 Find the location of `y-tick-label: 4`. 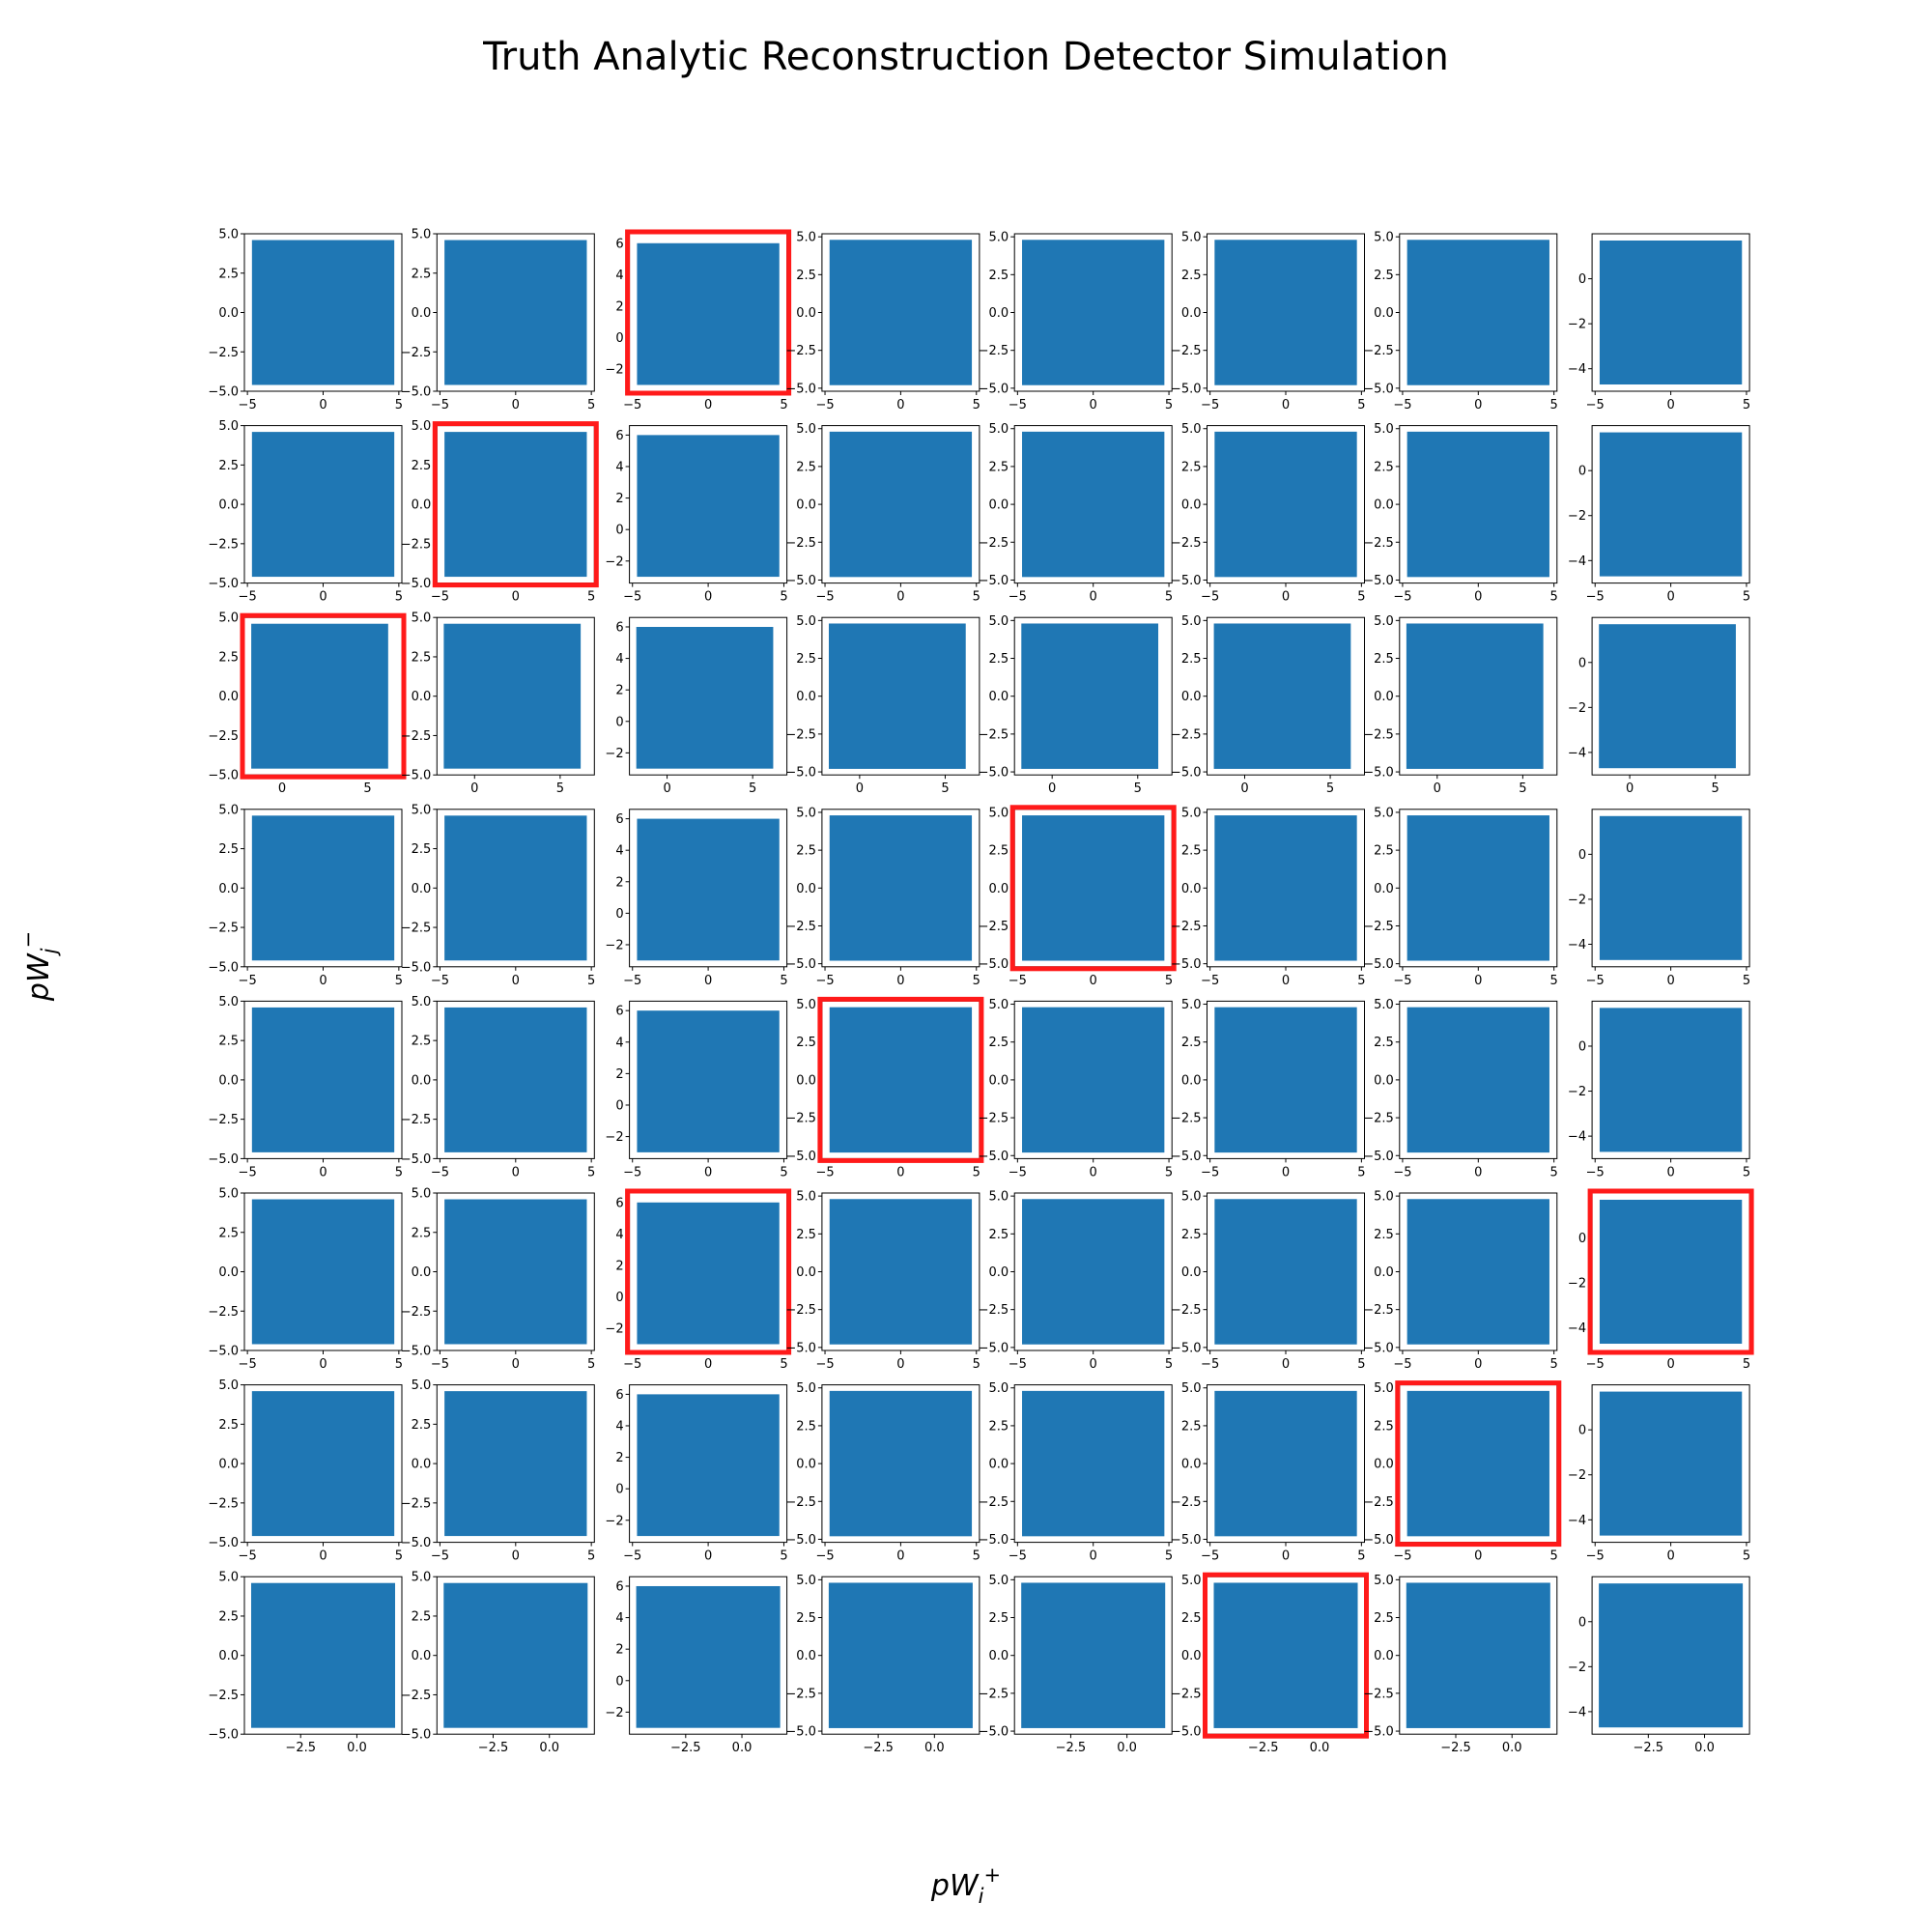

y-tick-label: 4 is located at coordinates (619, 1043).